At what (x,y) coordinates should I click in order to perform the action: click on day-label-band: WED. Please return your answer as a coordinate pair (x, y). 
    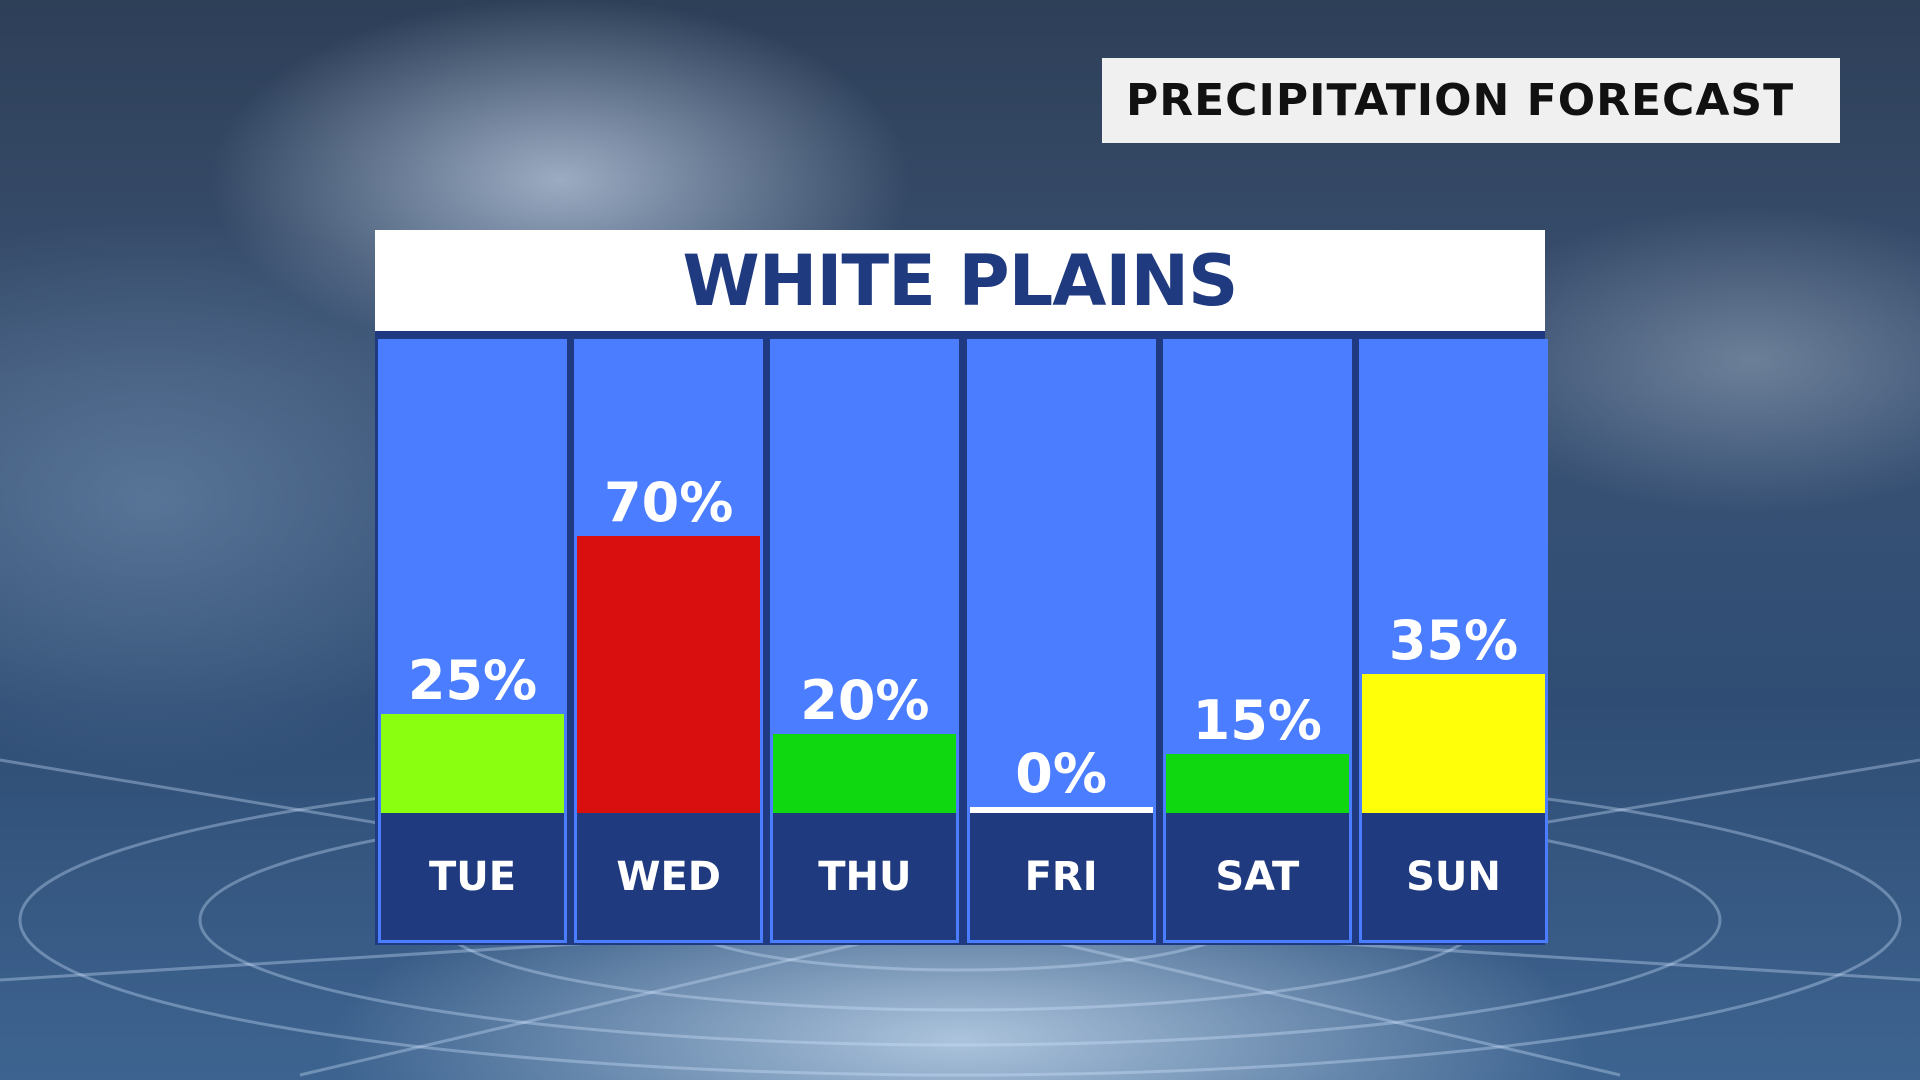
    Looking at the image, I should click on (669, 876).